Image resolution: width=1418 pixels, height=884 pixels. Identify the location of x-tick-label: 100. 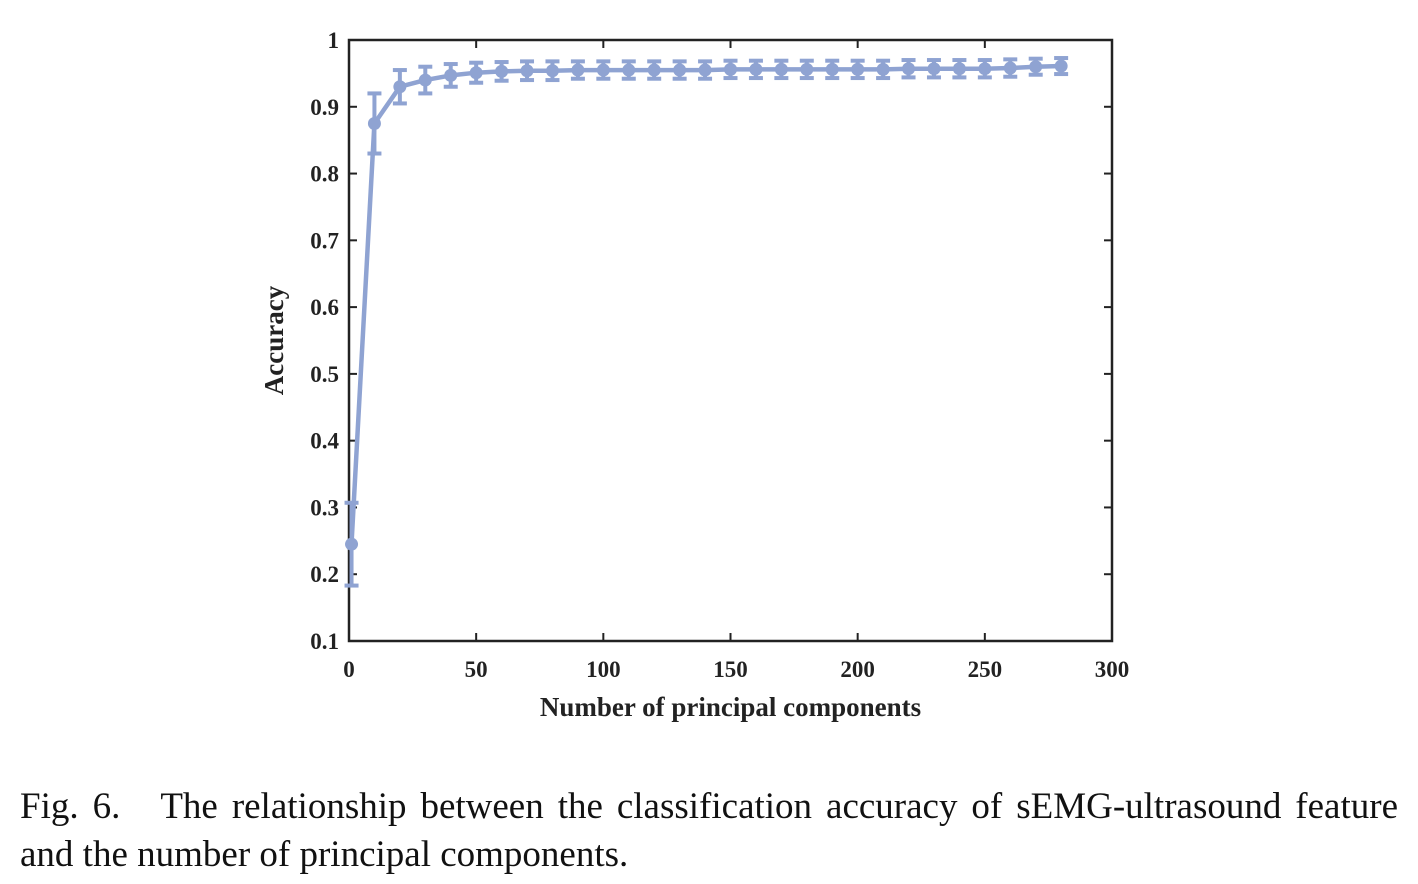
(603, 669).